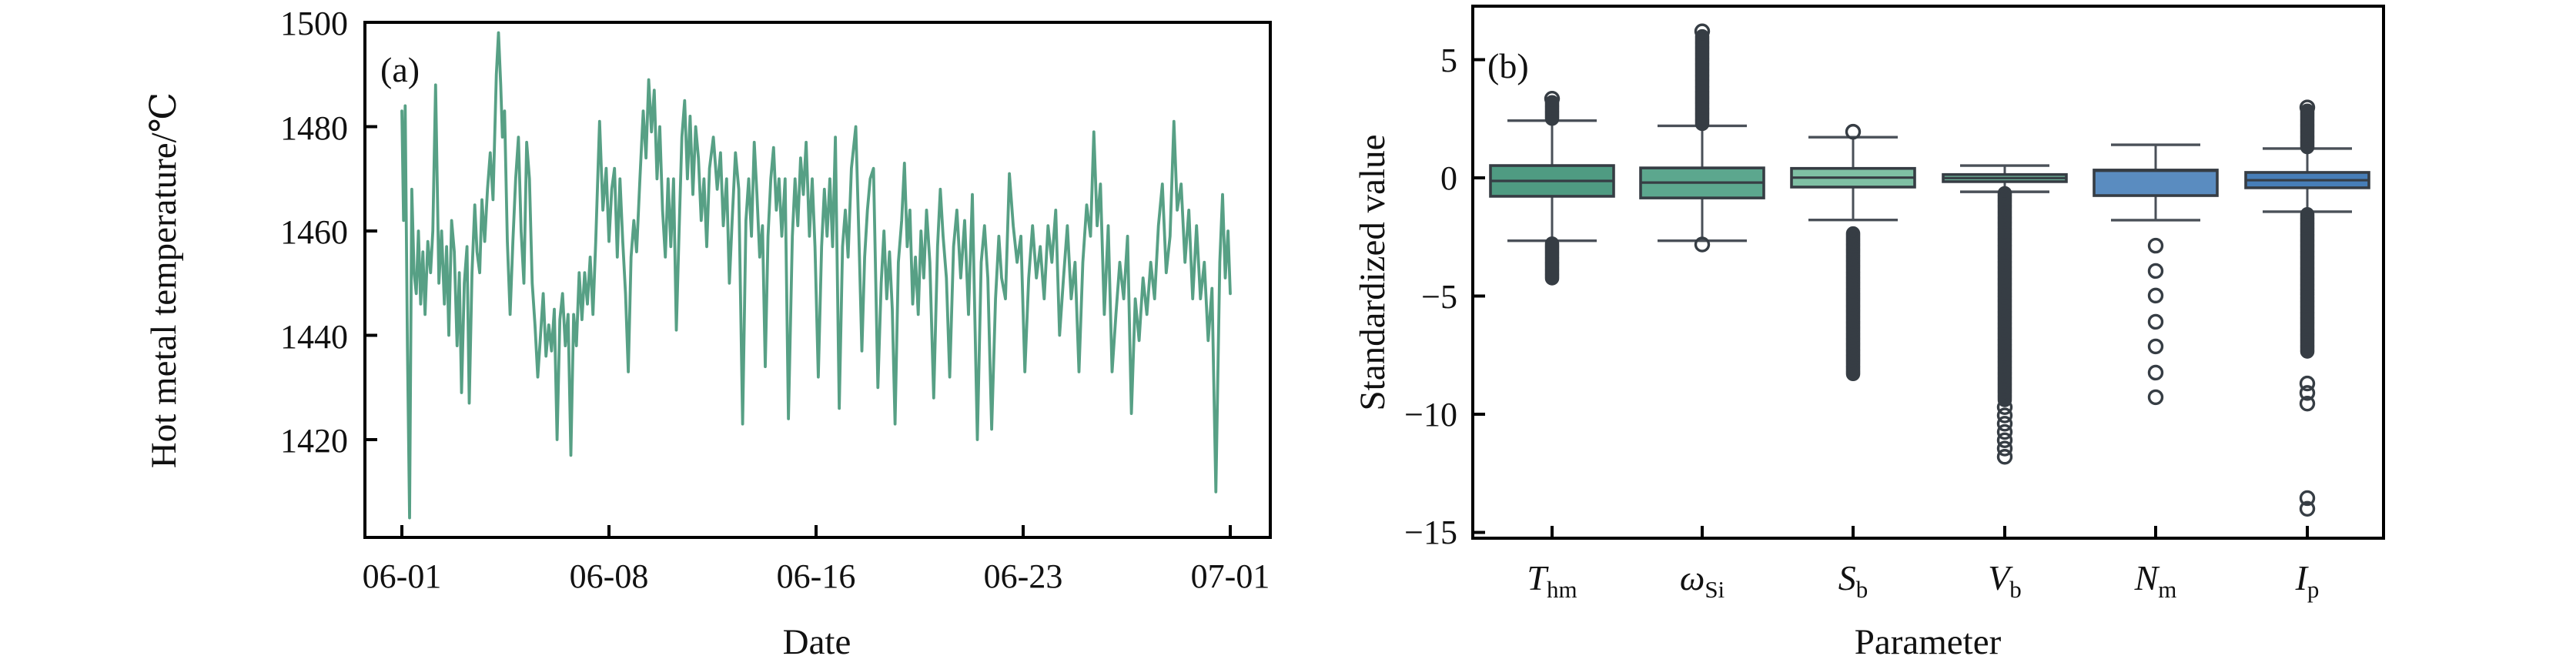  Describe the element at coordinates (2005, 314) in the screenshot. I see `boxplot-V_b` at that location.